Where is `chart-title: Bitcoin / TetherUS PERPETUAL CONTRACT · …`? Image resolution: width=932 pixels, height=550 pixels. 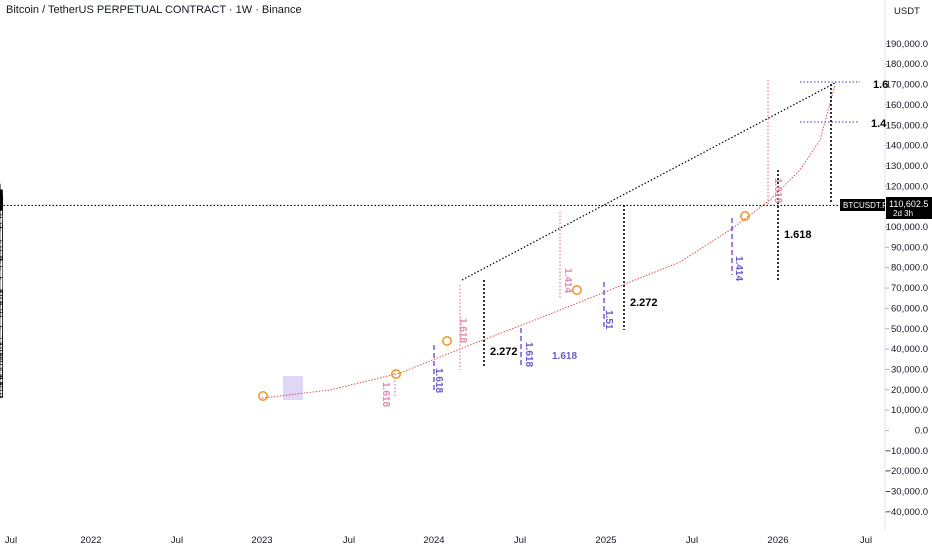
chart-title: Bitcoin / TetherUS PERPETUAL CONTRACT · … is located at coordinates (154, 10).